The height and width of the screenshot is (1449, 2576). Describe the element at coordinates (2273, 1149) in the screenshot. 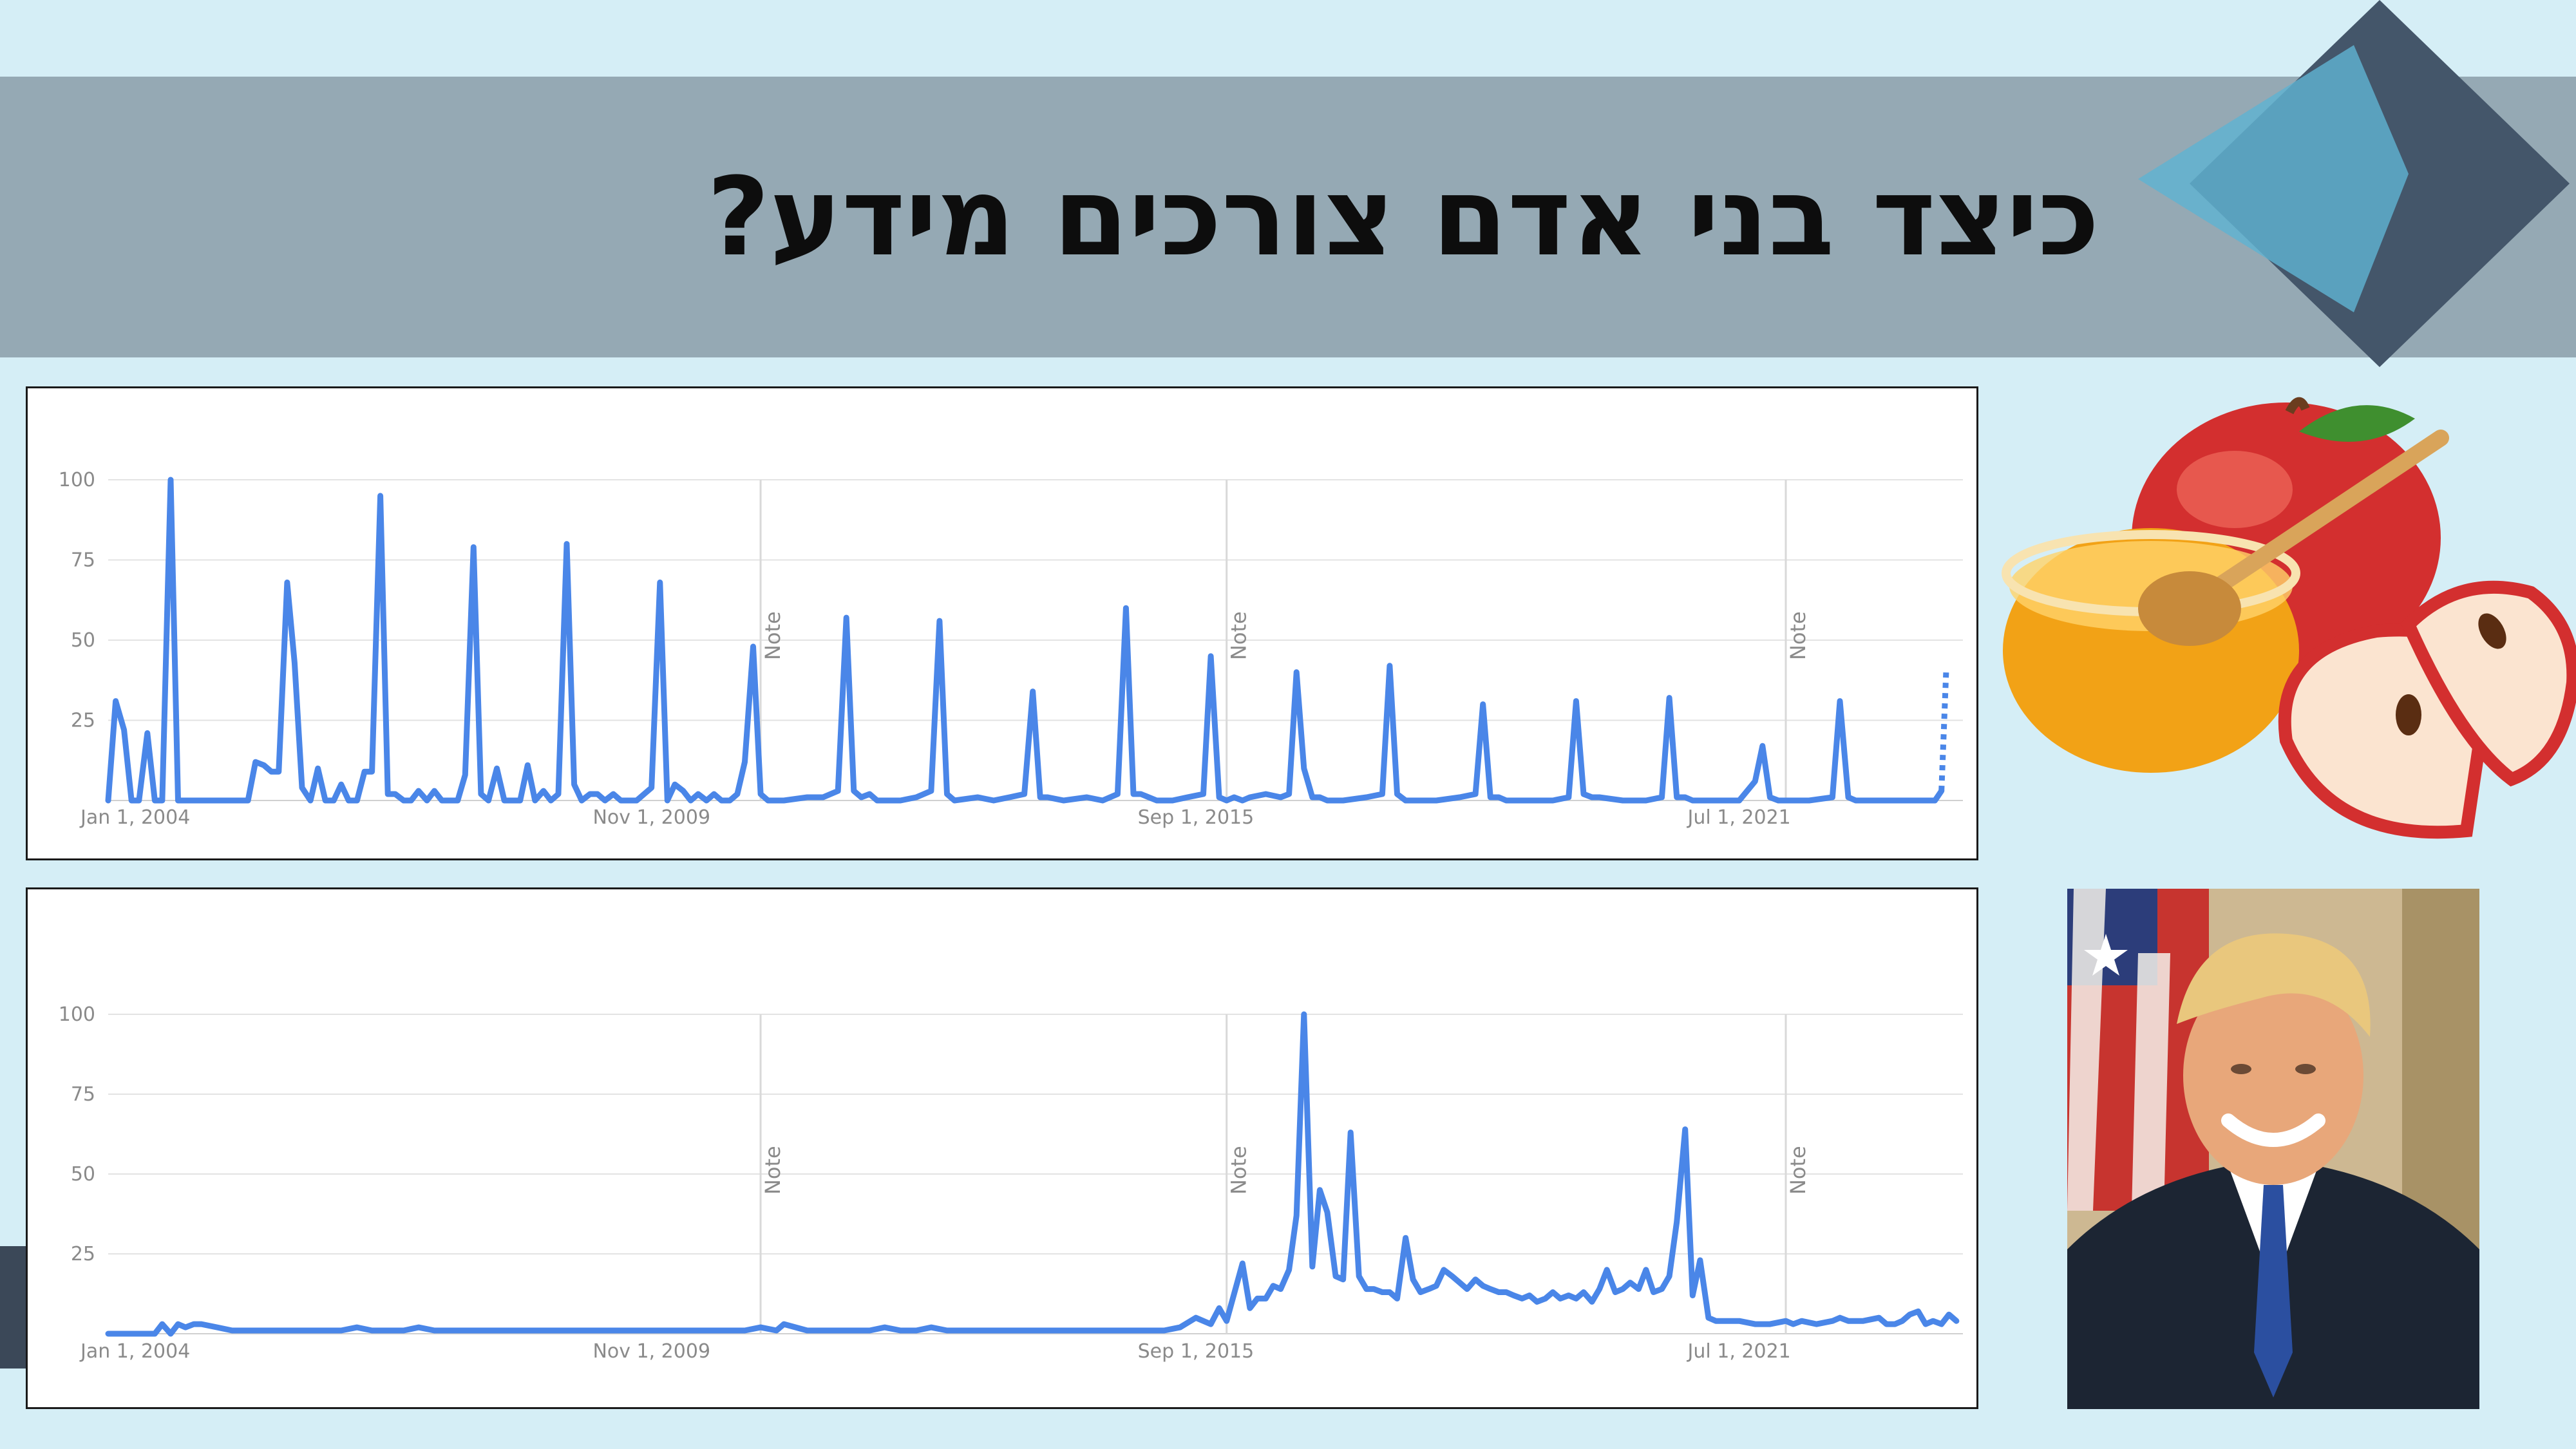

I see `portrait-image` at that location.